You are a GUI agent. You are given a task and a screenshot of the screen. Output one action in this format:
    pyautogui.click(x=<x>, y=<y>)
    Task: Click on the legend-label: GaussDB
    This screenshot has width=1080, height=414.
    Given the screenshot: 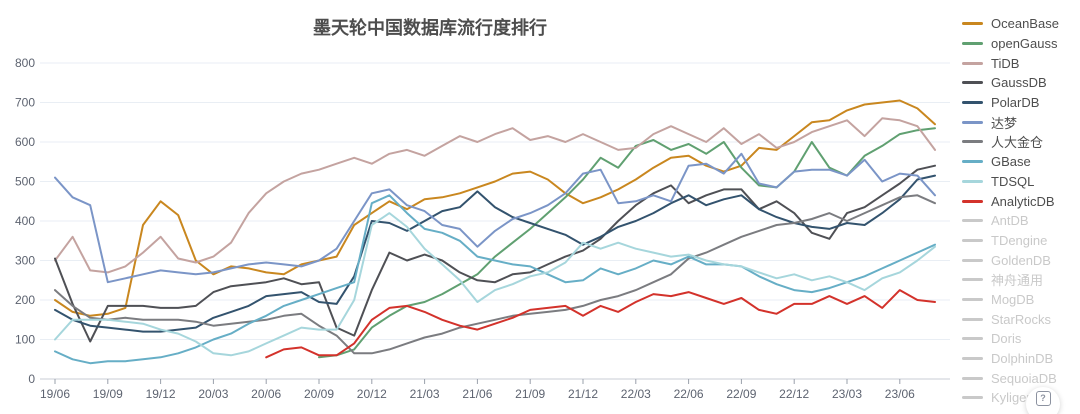 What is the action you would take?
    pyautogui.click(x=1019, y=83)
    